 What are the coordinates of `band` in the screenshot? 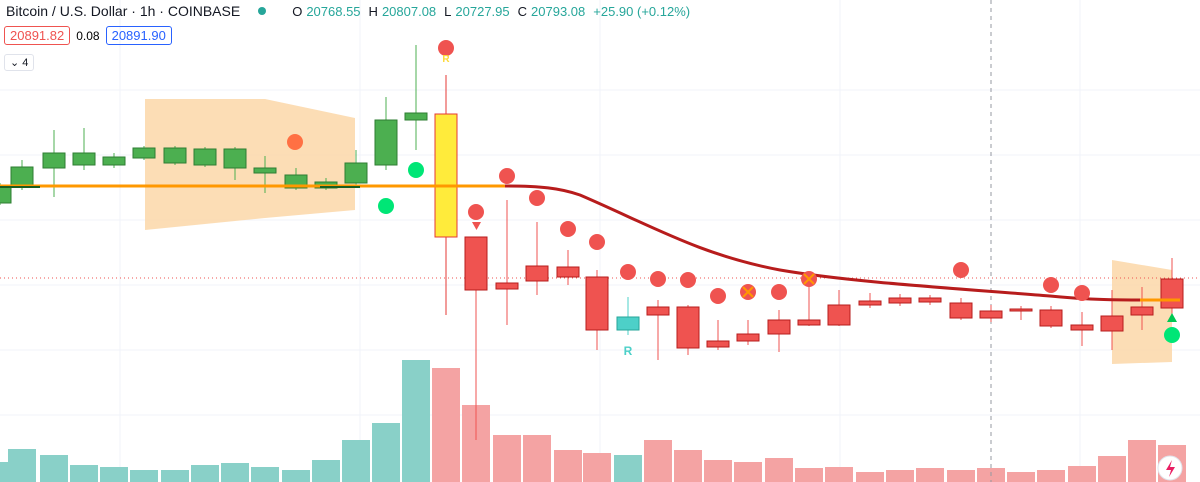 It's located at (250, 164).